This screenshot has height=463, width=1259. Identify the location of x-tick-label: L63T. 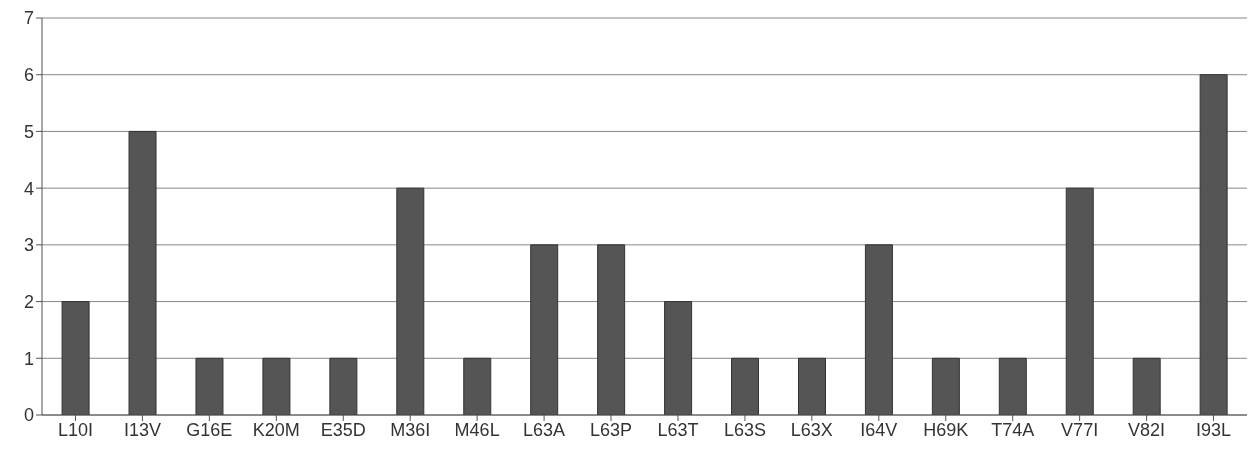
(678, 429).